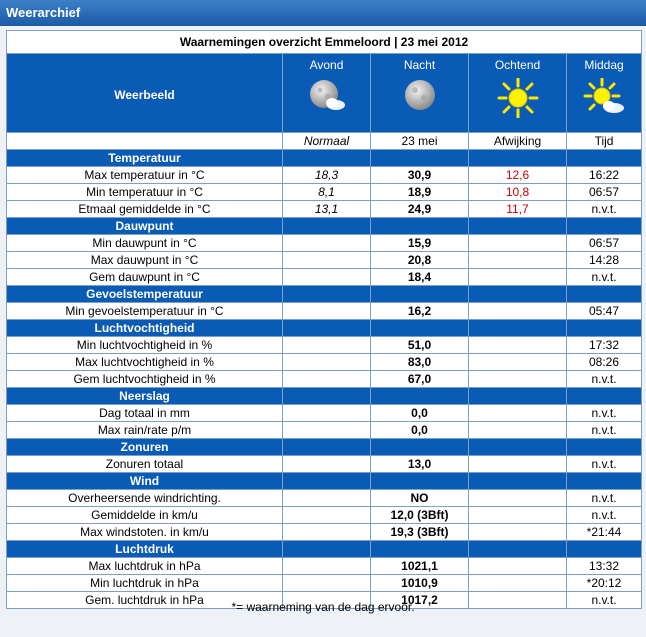  Describe the element at coordinates (419, 515) in the screenshot. I see `row-value: 12,0 (3Bft)` at that location.